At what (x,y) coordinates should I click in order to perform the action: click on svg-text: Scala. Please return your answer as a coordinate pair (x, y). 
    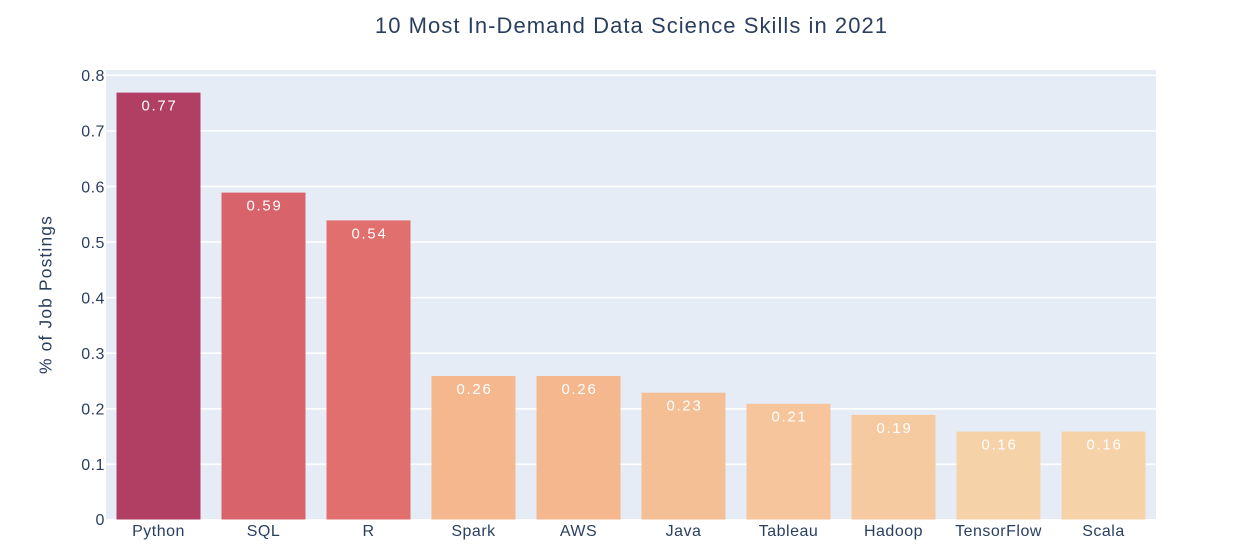
    Looking at the image, I should click on (1103, 531).